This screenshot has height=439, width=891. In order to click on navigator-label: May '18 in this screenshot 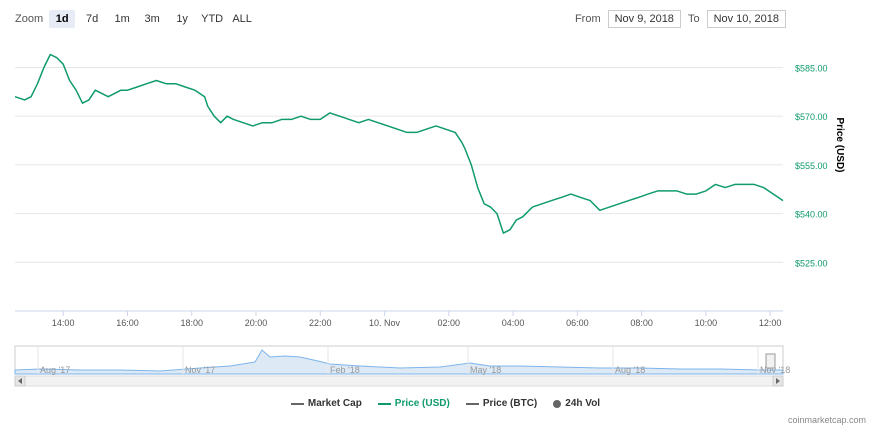, I will do `click(485, 370)`.